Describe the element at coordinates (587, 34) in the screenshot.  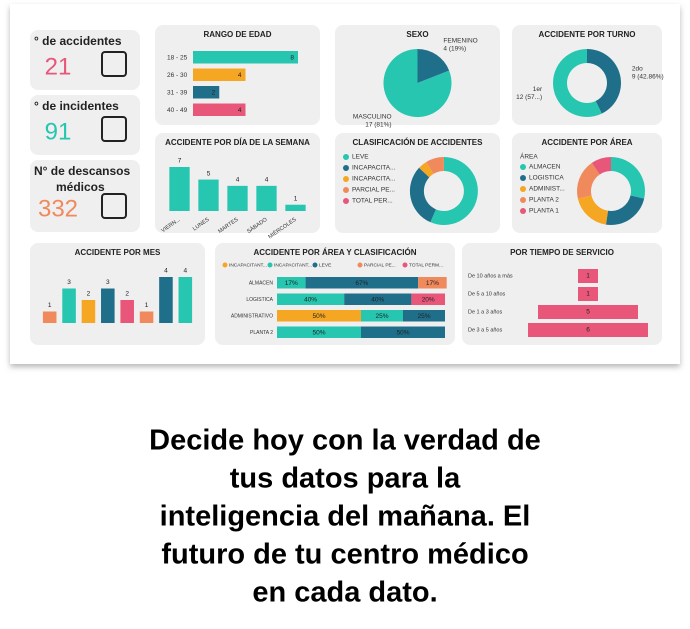
I see `chart-title: ACCIDENTE POR TURNO` at that location.